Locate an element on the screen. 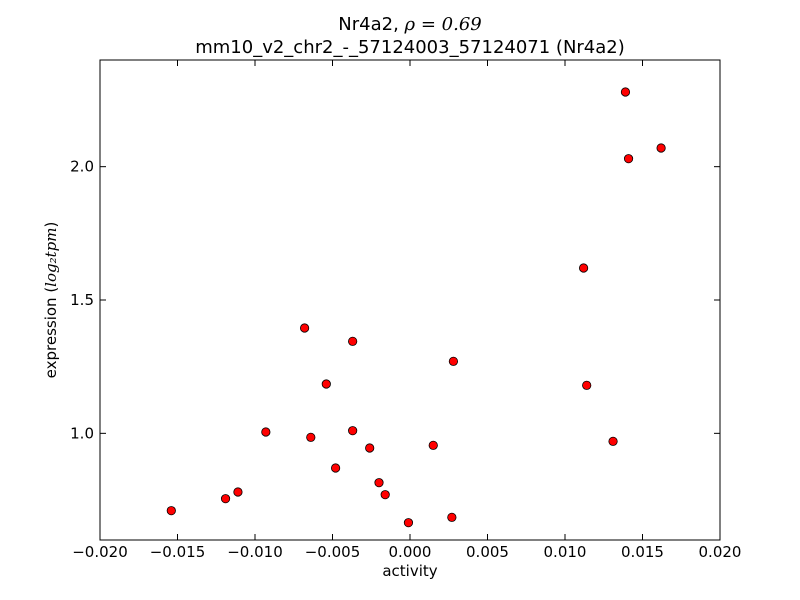 This screenshot has height=600, width=800. y-tick-label: 1.0 is located at coordinates (82, 433).